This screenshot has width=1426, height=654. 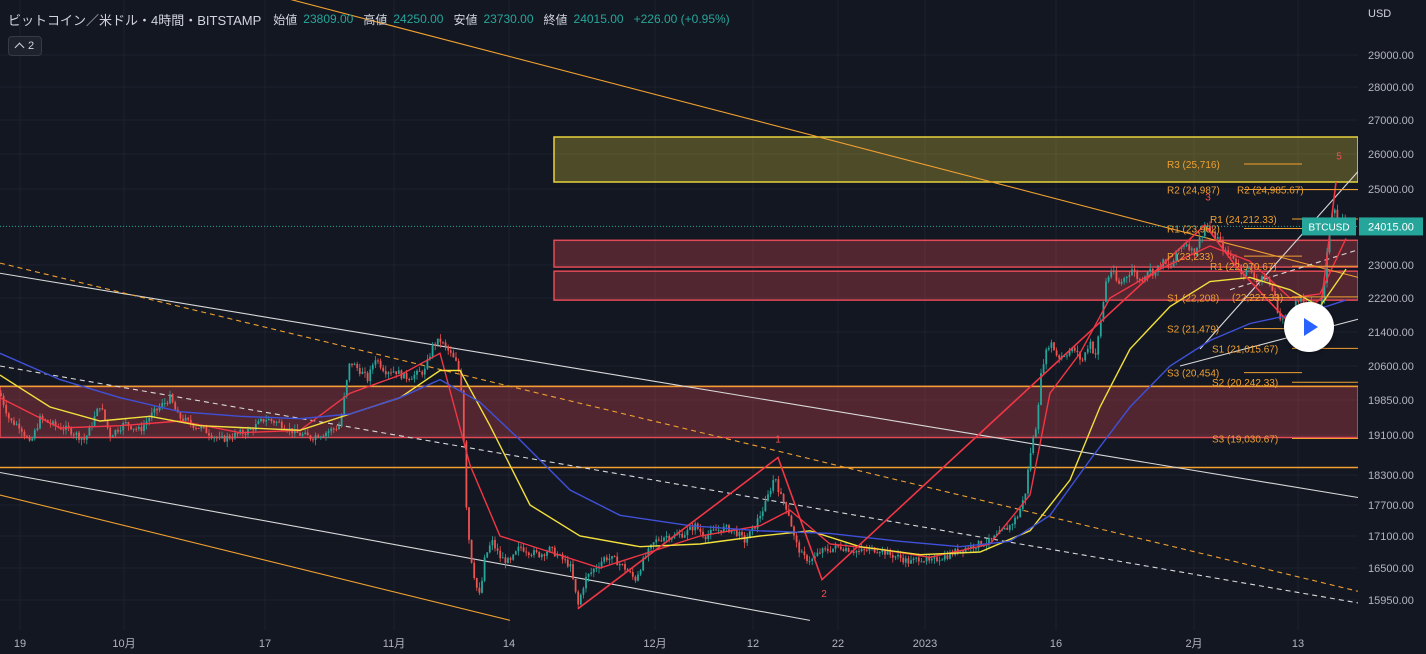 I want to click on pivot-label: R2 (24,985.67), so click(x=1270, y=191).